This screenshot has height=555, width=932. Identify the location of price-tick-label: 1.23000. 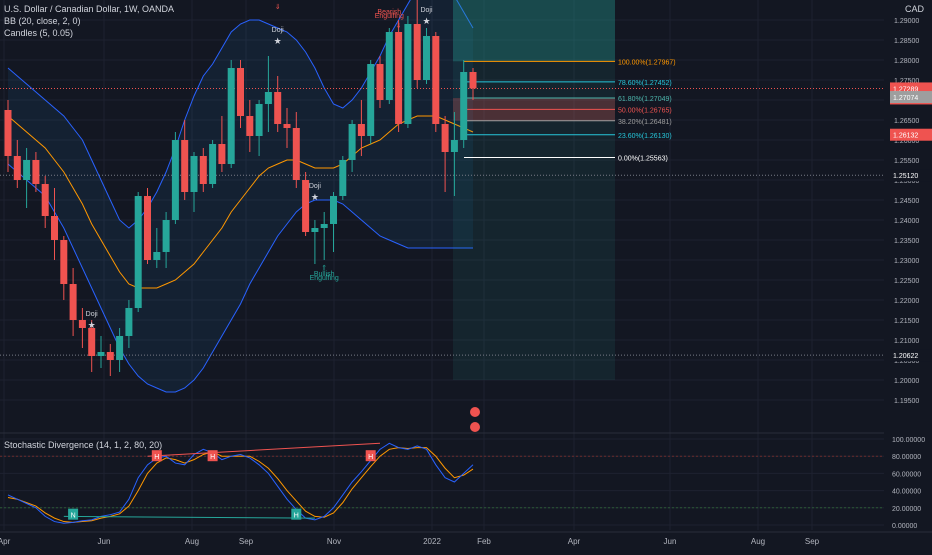
(906, 261).